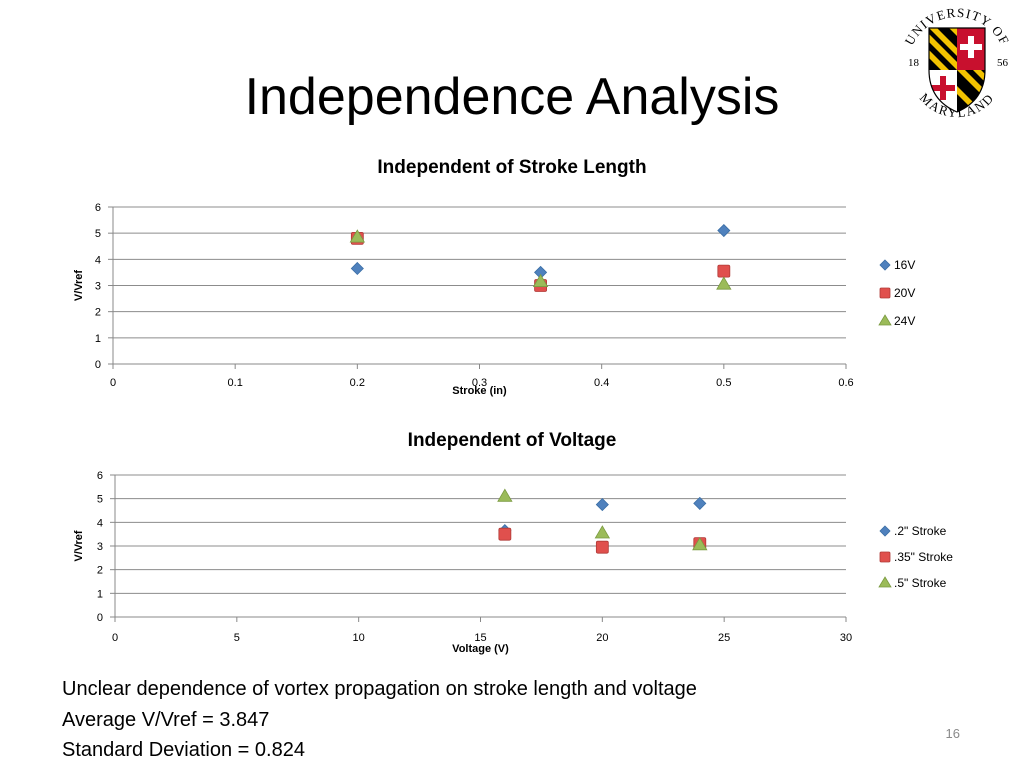 The height and width of the screenshot is (768, 1024). Describe the element at coordinates (183, 750) in the screenshot. I see `note-line: Standard Deviation = 0.824` at that location.